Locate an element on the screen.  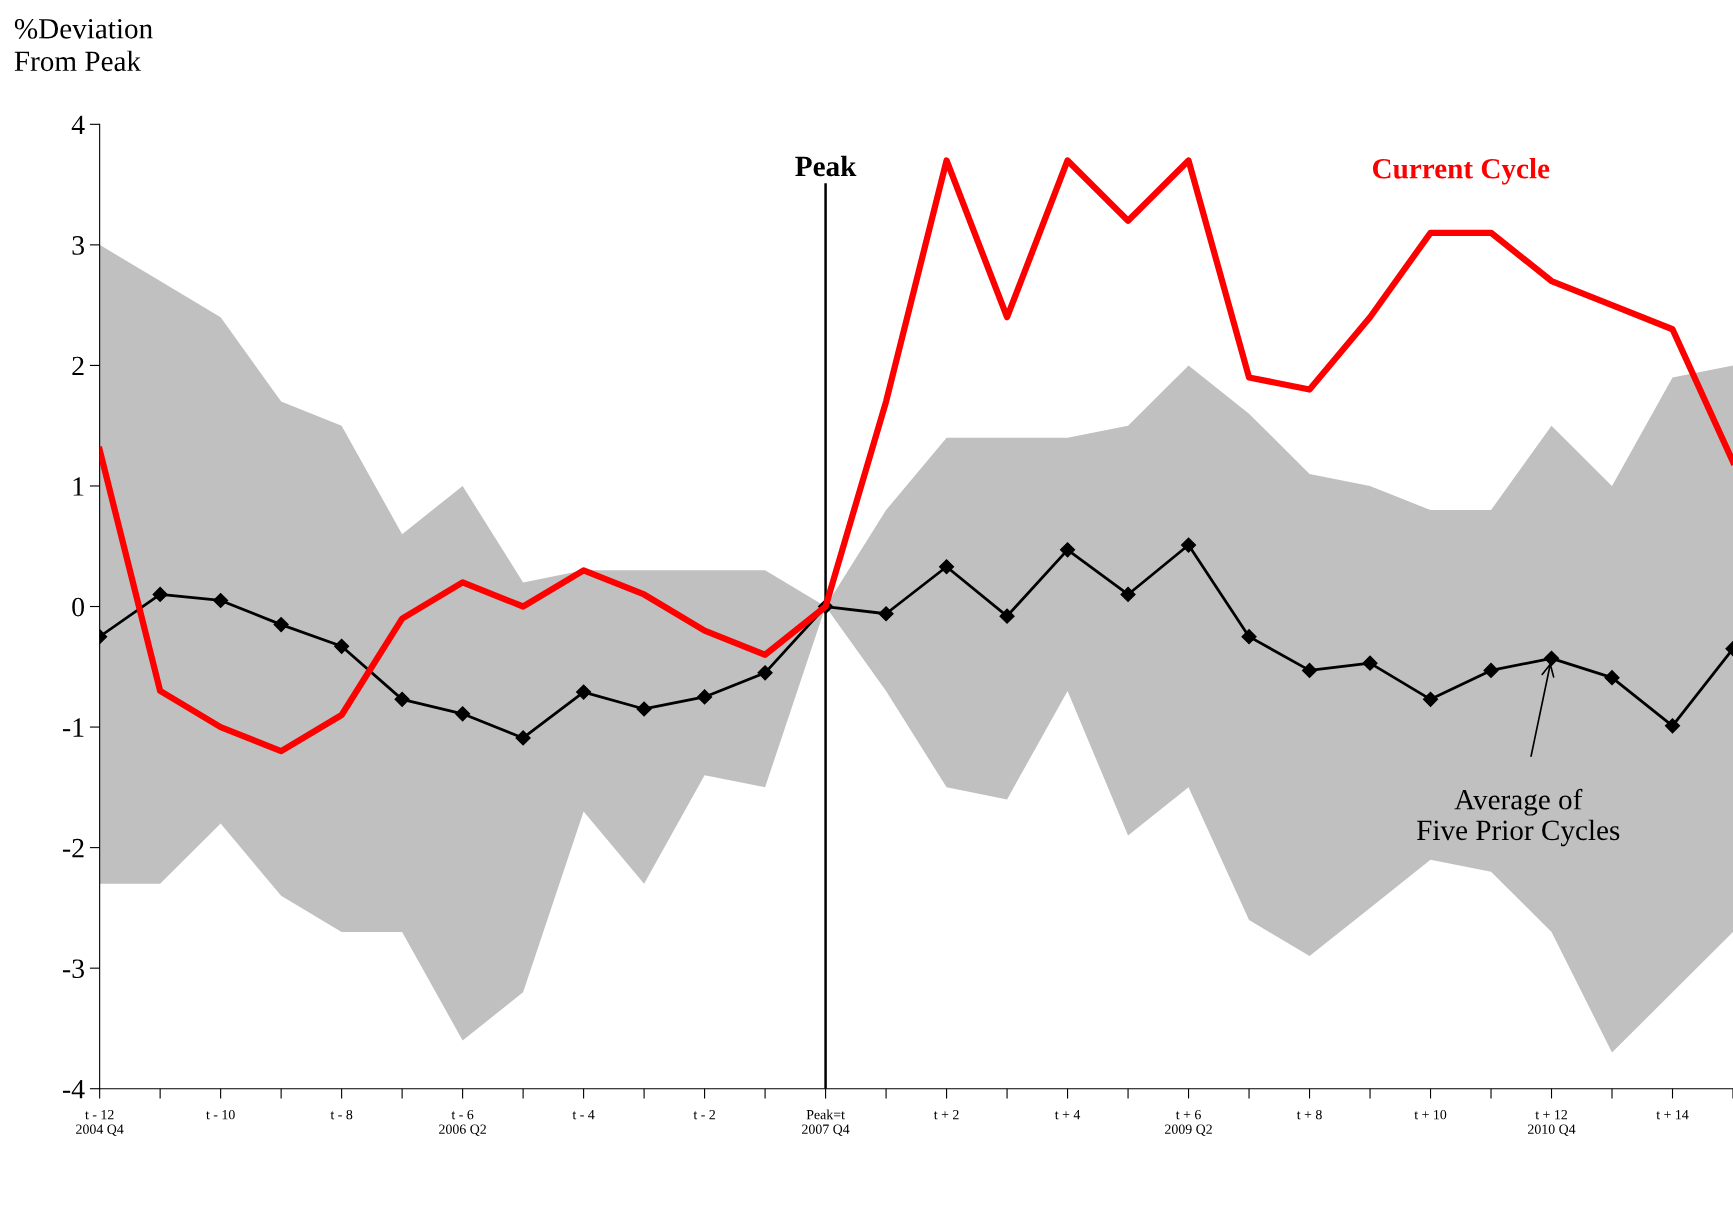
x-tick-label: t - 12 2004 Q4 is located at coordinates (100, 1122).